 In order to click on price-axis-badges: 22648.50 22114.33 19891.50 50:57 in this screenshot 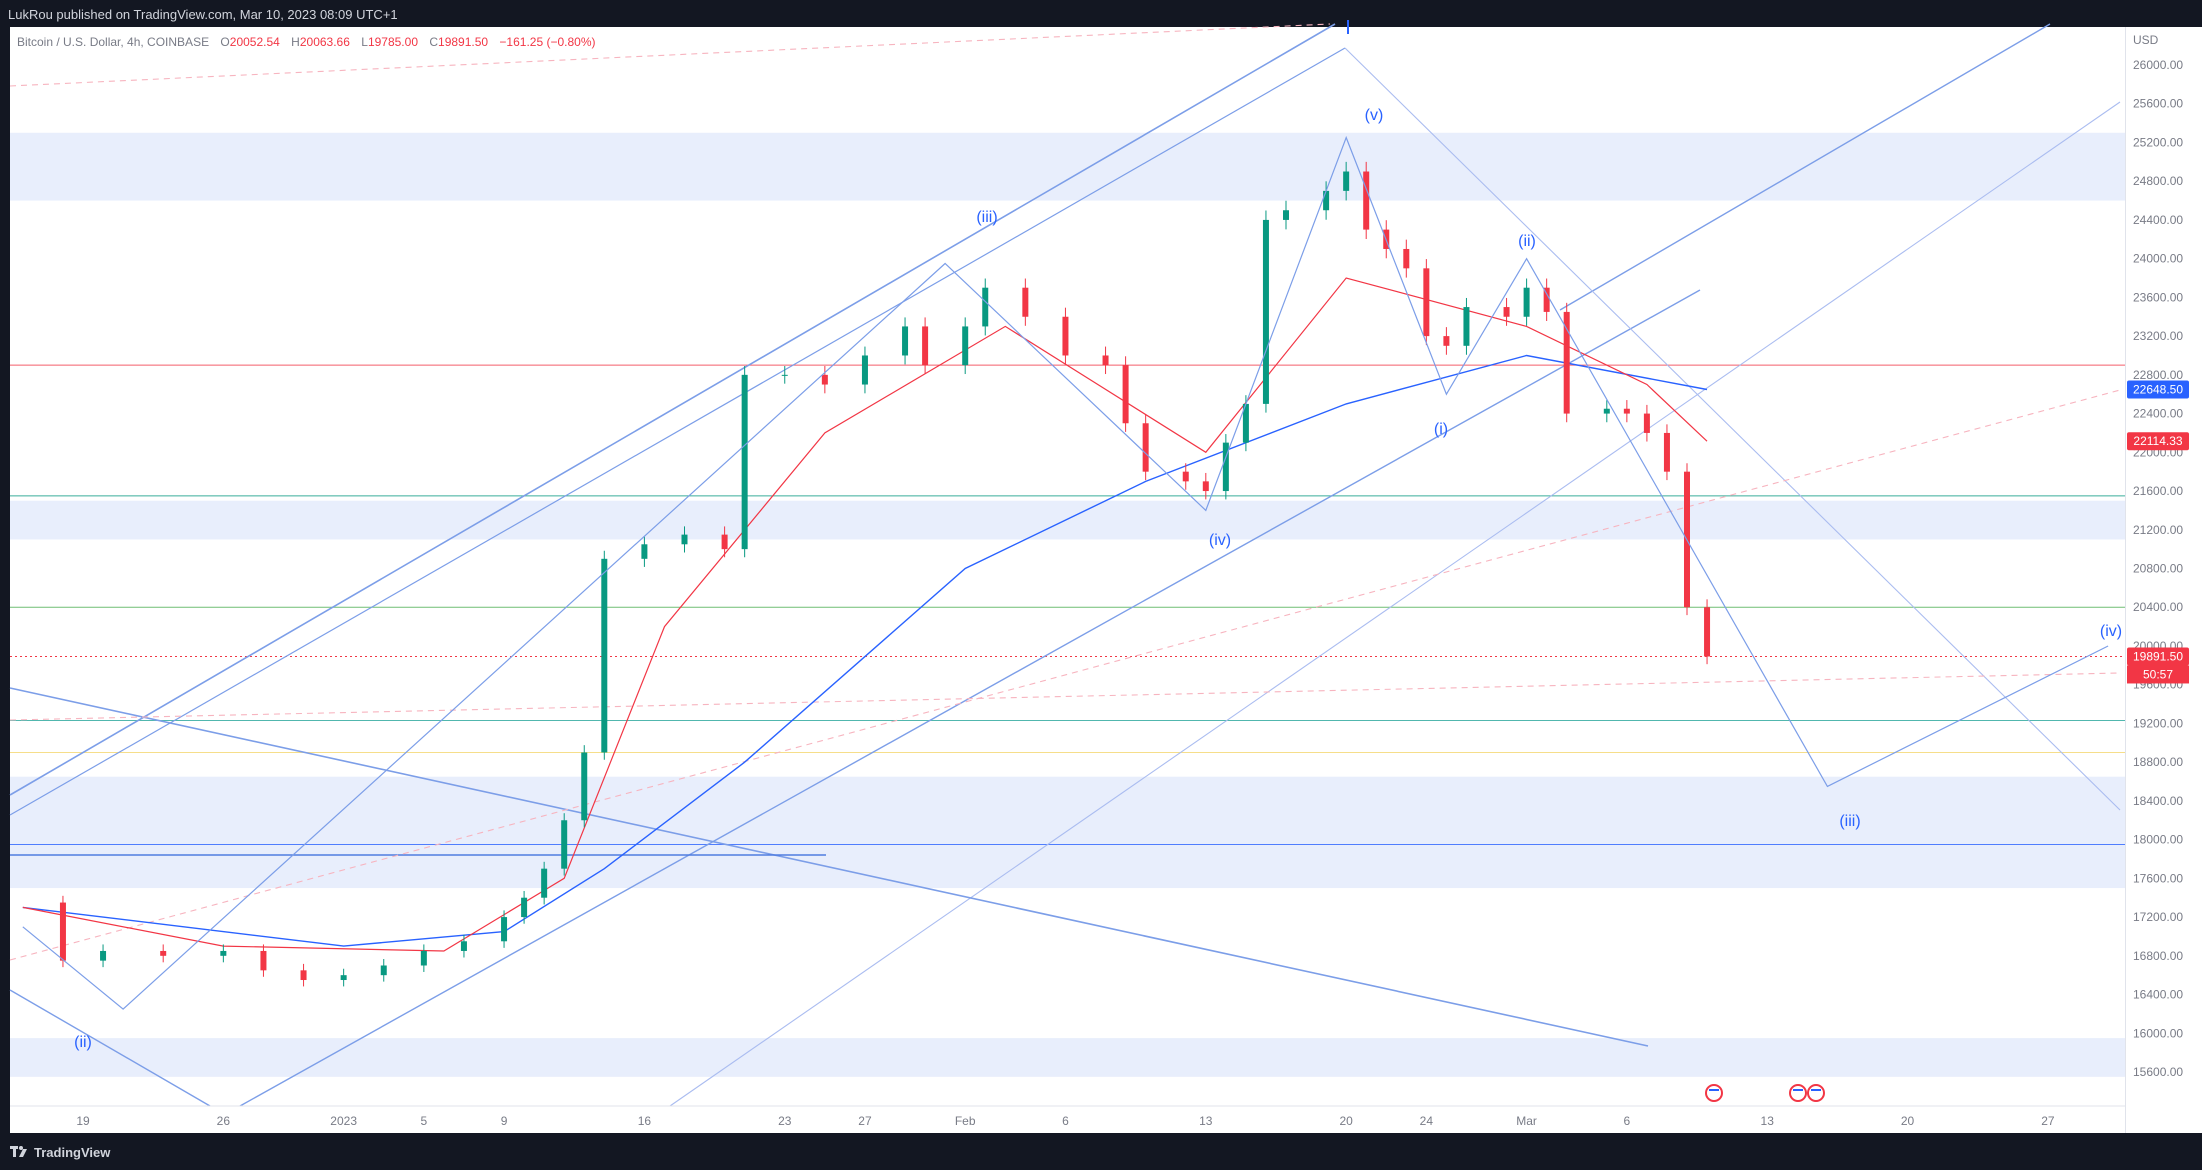, I will do `click(2158, 532)`.